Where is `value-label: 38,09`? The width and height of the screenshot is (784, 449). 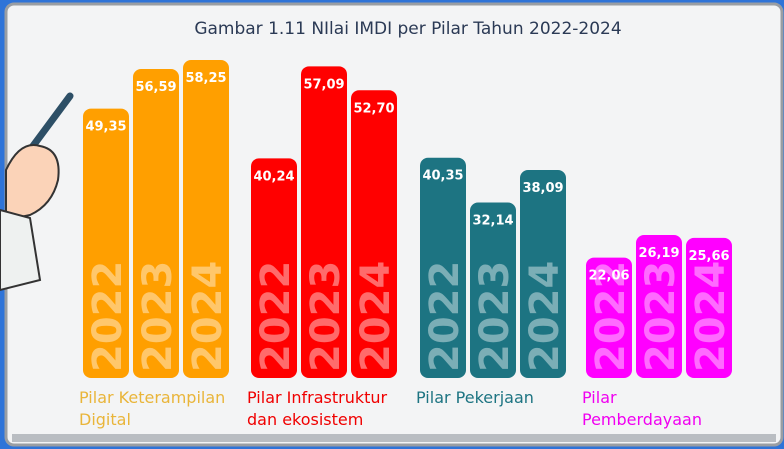 value-label: 38,09 is located at coordinates (542, 188).